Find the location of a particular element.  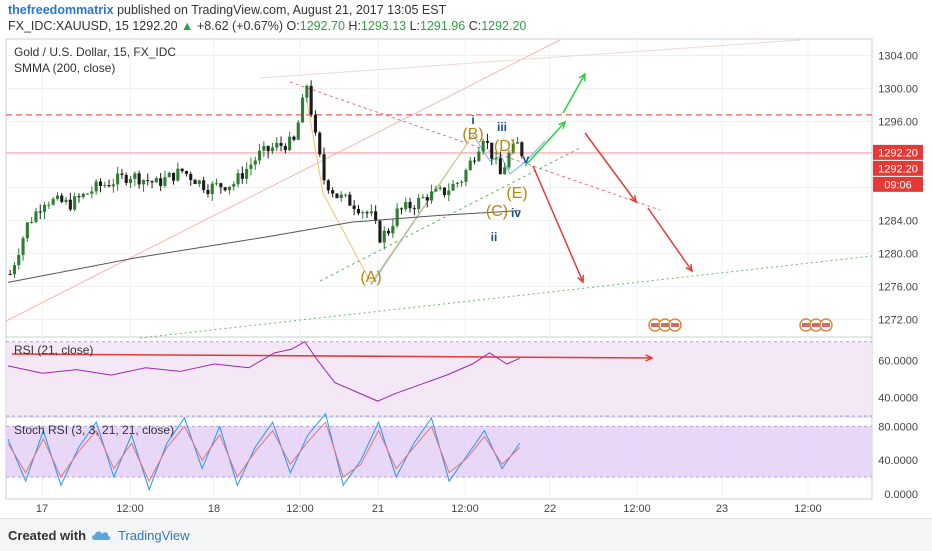

created-with-label: Created with is located at coordinates (47, 535).